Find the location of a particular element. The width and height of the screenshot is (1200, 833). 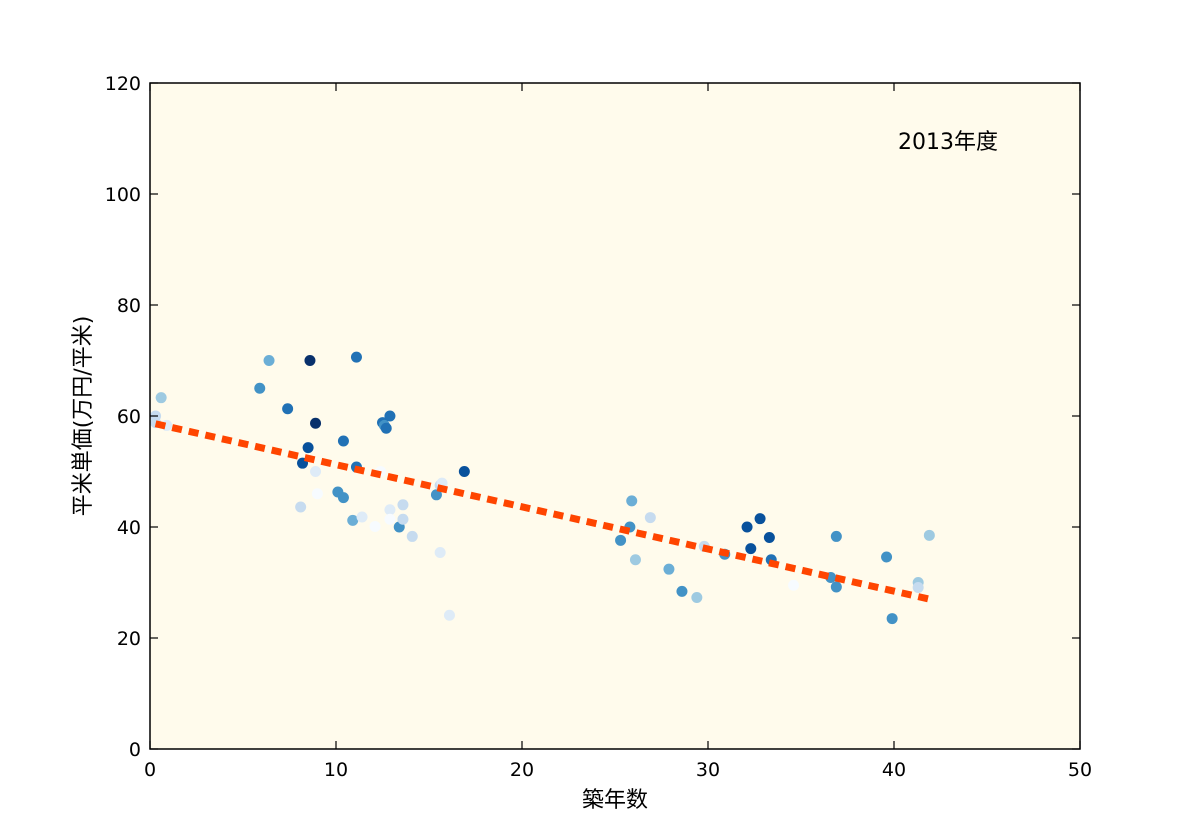

y-axis-title: 平米単価(万円/平米) is located at coordinates (83, 416).